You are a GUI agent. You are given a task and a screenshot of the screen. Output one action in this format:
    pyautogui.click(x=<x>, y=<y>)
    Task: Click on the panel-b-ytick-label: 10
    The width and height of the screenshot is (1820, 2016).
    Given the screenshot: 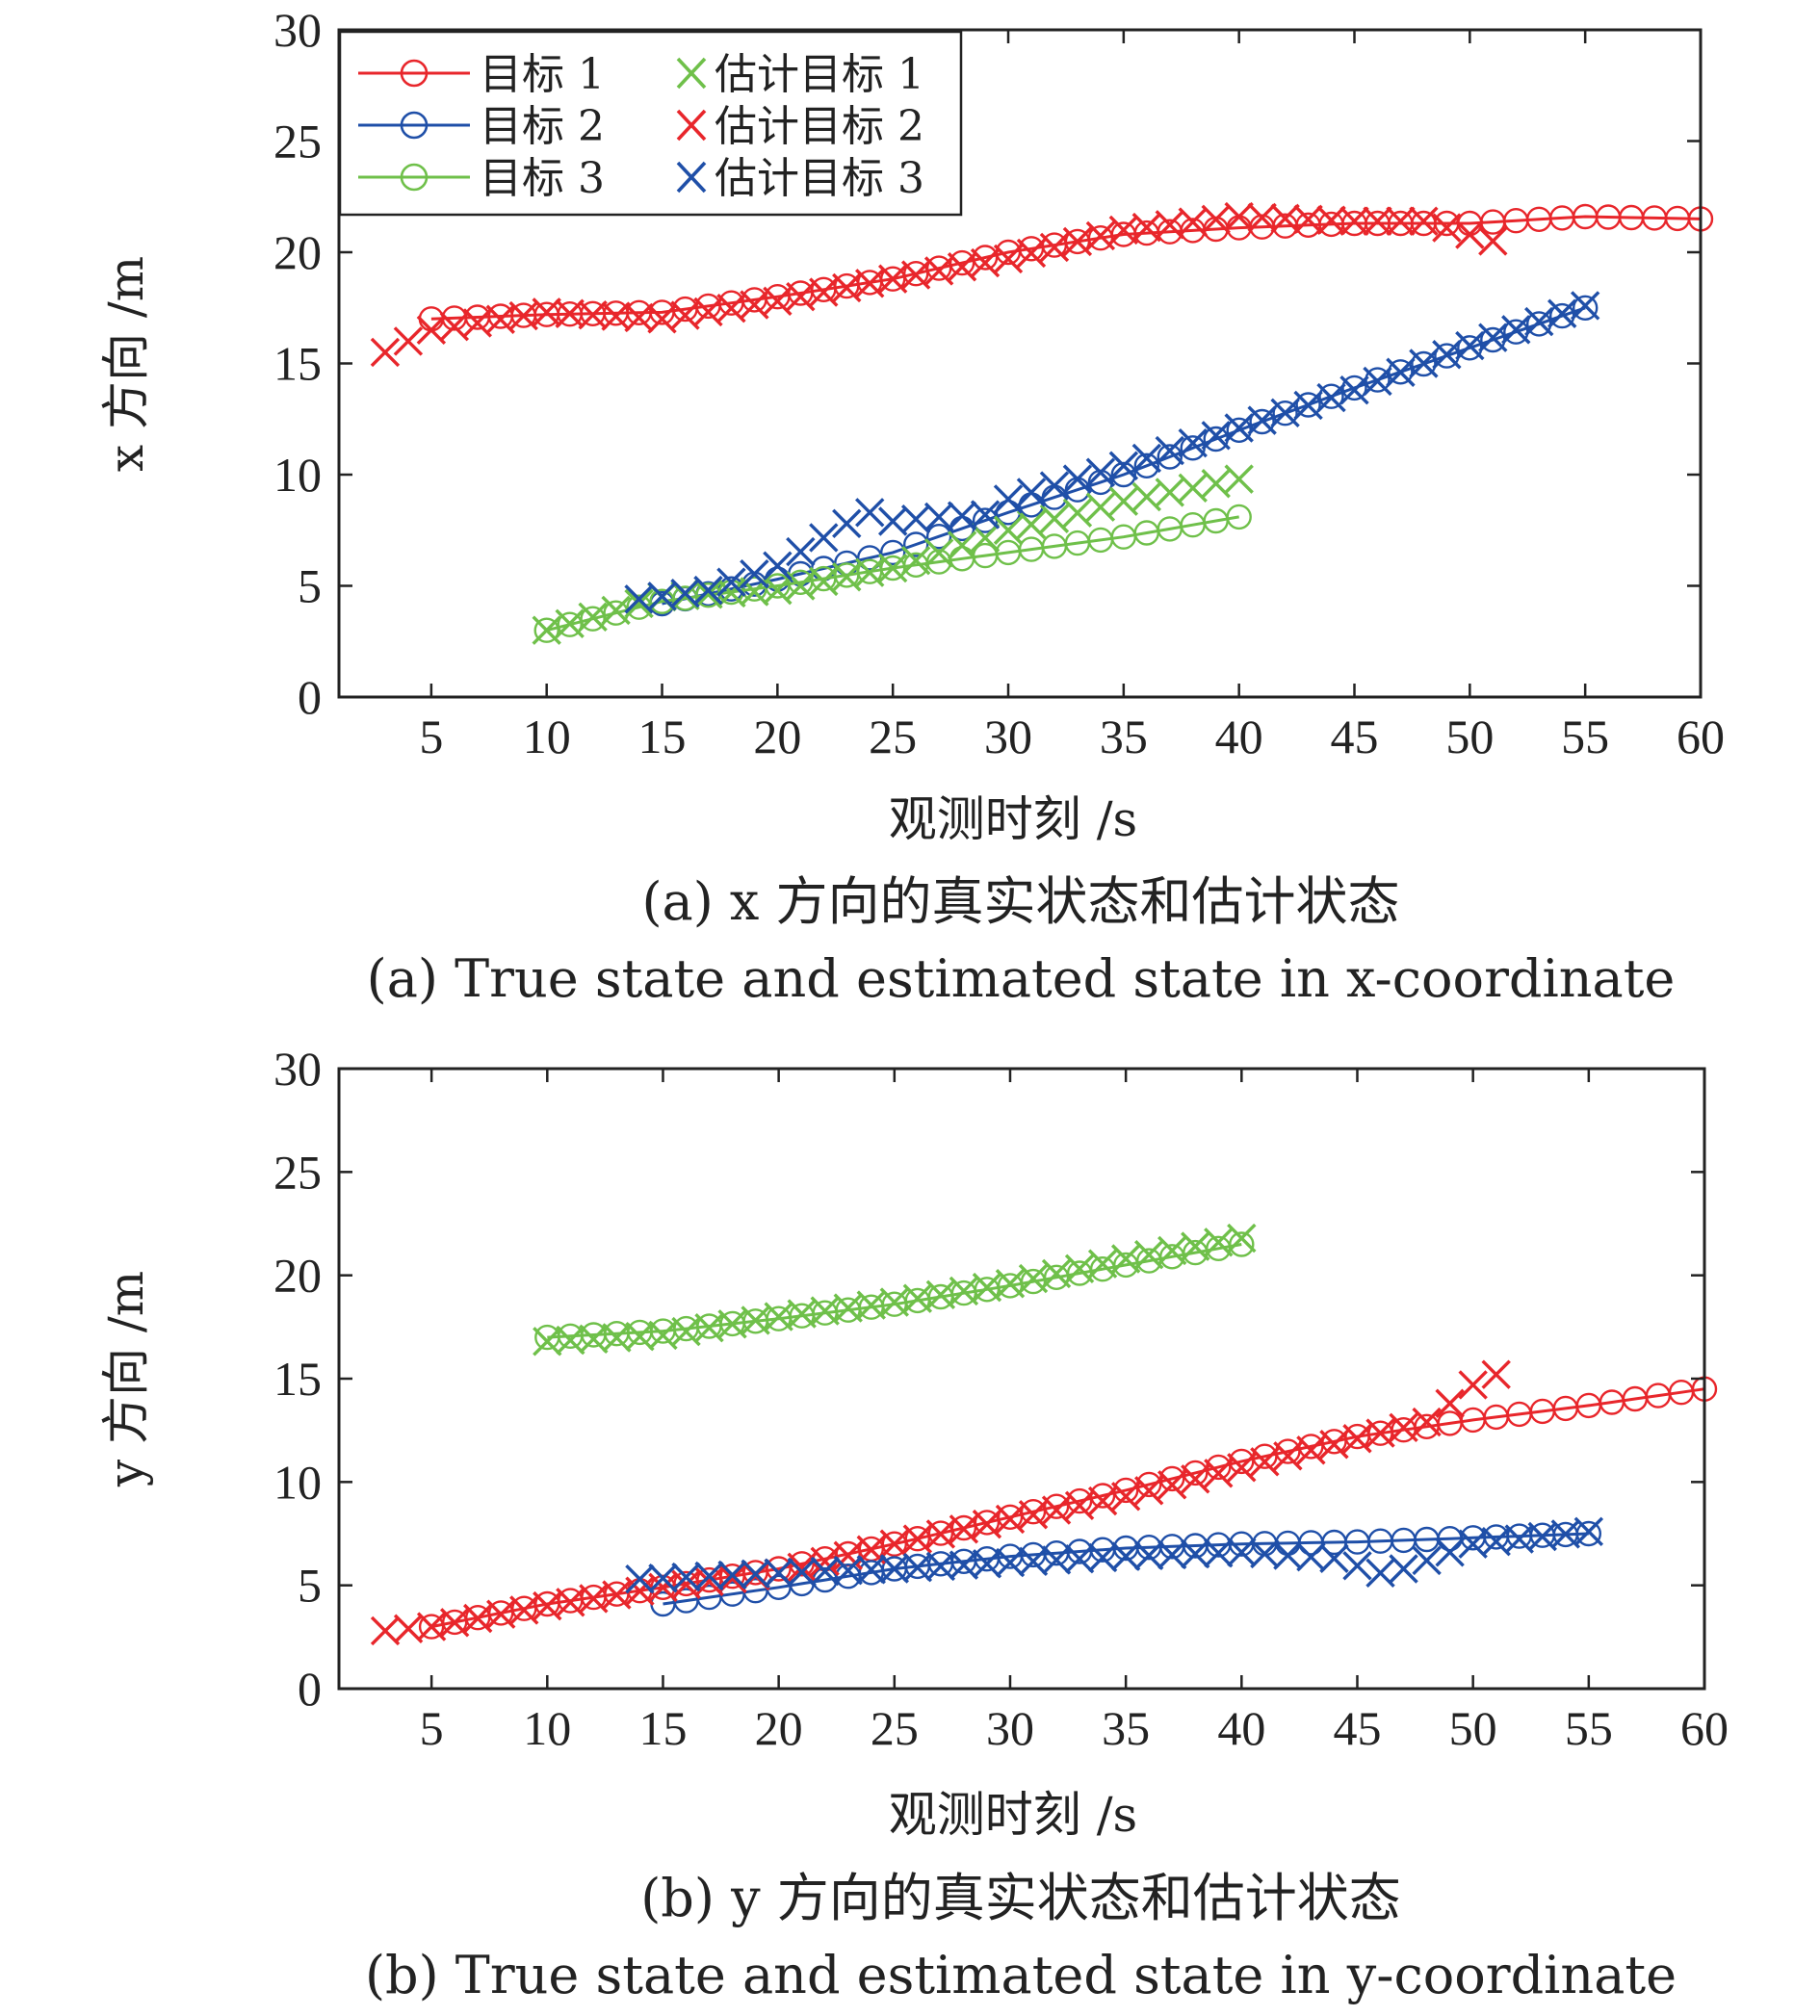 What is the action you would take?
    pyautogui.click(x=297, y=1482)
    